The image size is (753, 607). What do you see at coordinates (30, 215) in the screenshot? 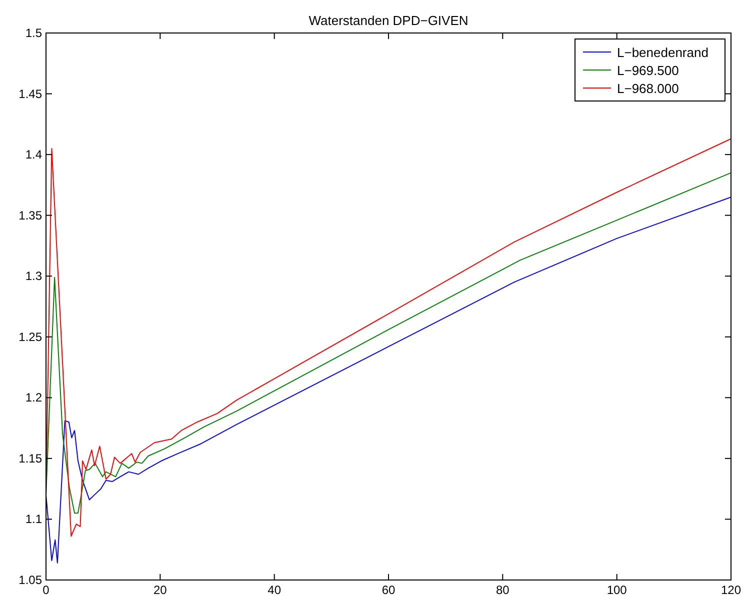
I see `y-tick-label: 1.35` at bounding box center [30, 215].